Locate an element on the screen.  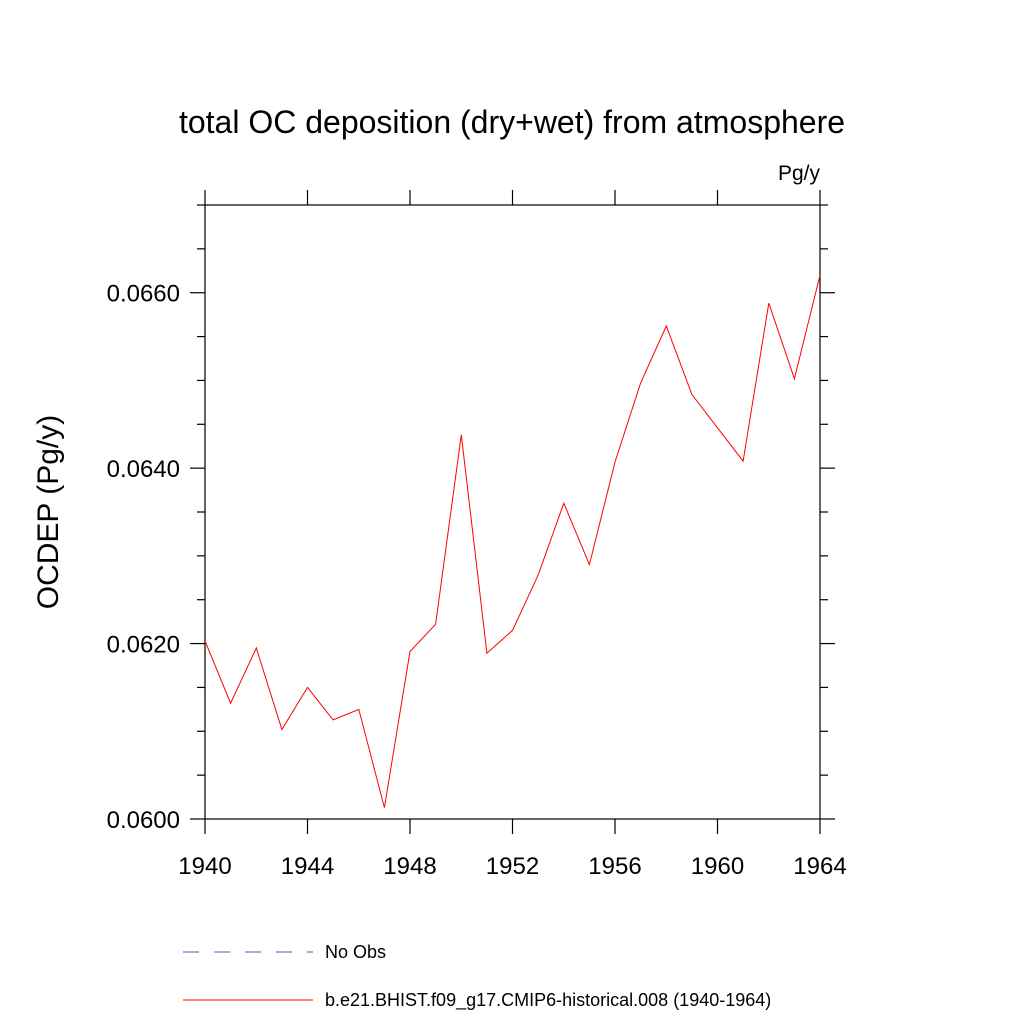
units-label: Pg/y is located at coordinates (799, 173).